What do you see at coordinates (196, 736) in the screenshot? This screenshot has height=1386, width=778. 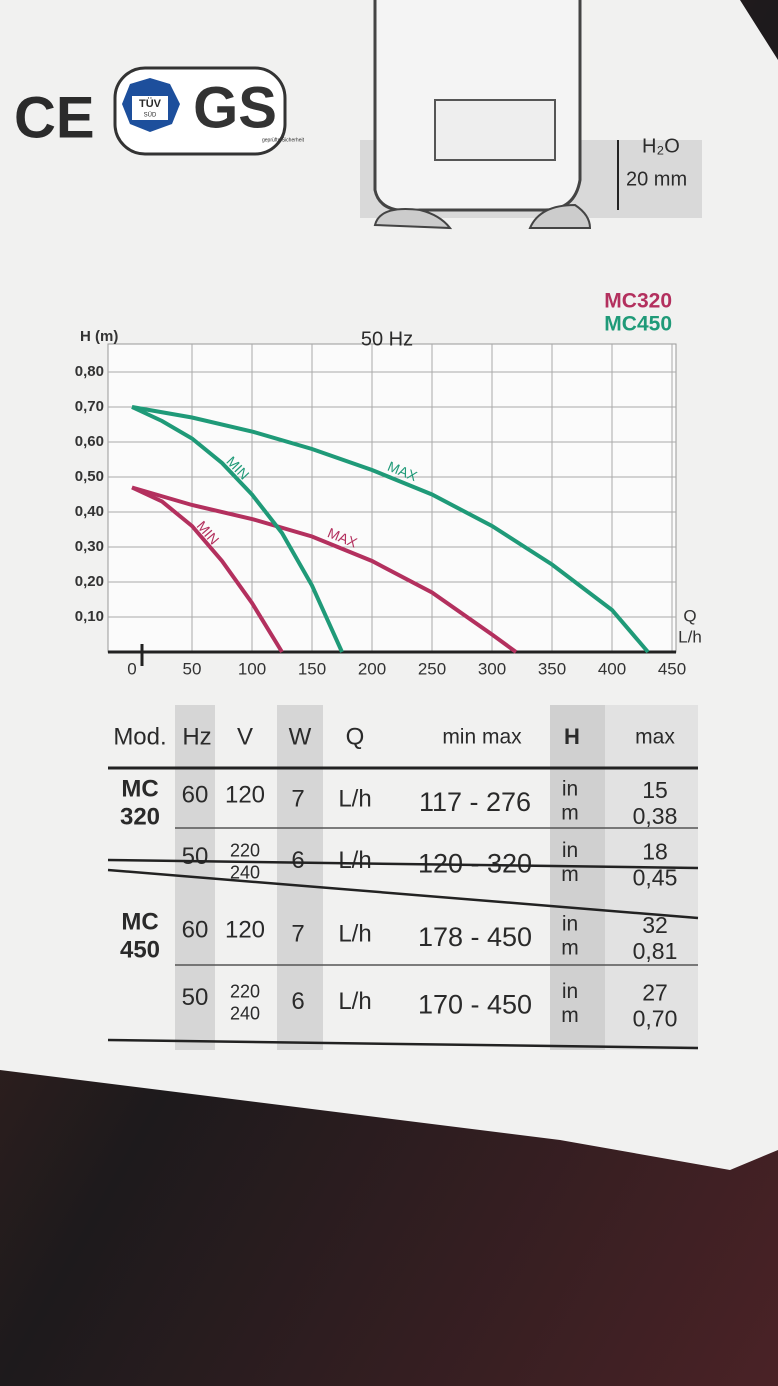 I see `header-cell: Hz` at bounding box center [196, 736].